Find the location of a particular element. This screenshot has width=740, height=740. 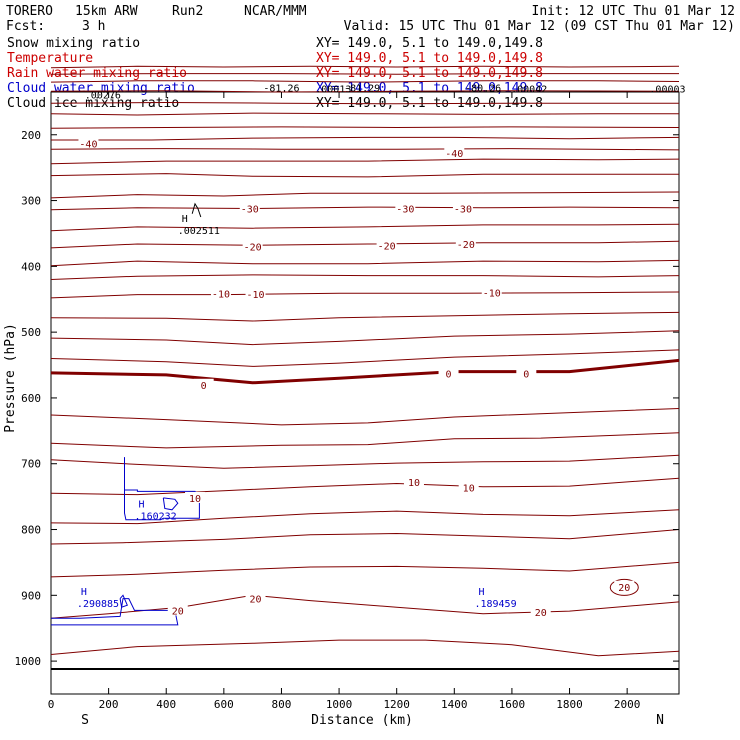

freezing-line is located at coordinates (365, 371).